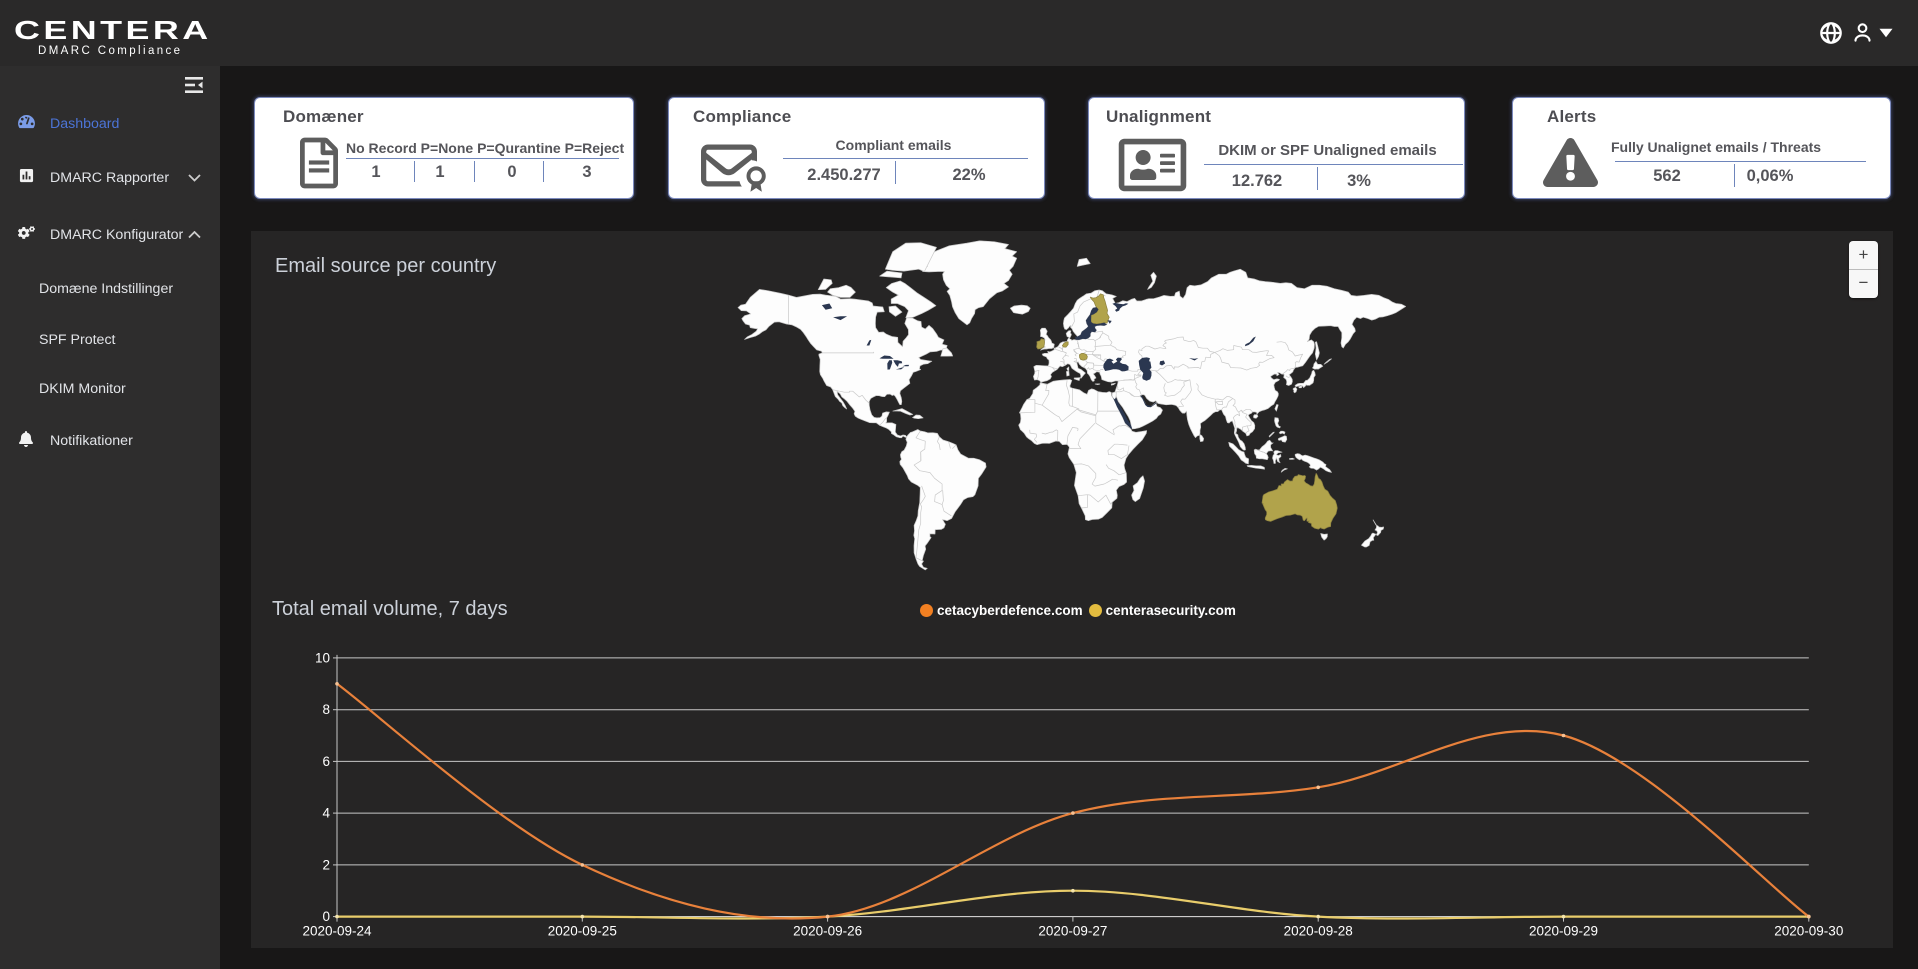 The image size is (1918, 969). What do you see at coordinates (1318, 931) in the screenshot?
I see `svg-text: 2020-09-28` at bounding box center [1318, 931].